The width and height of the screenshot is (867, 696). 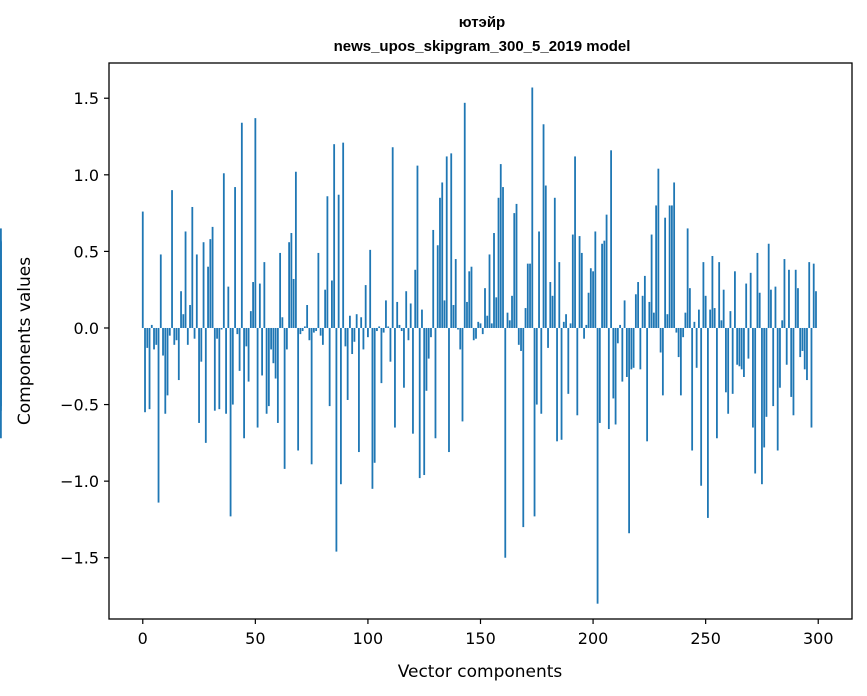 I want to click on x-axis-label: Vector components, so click(x=480, y=672).